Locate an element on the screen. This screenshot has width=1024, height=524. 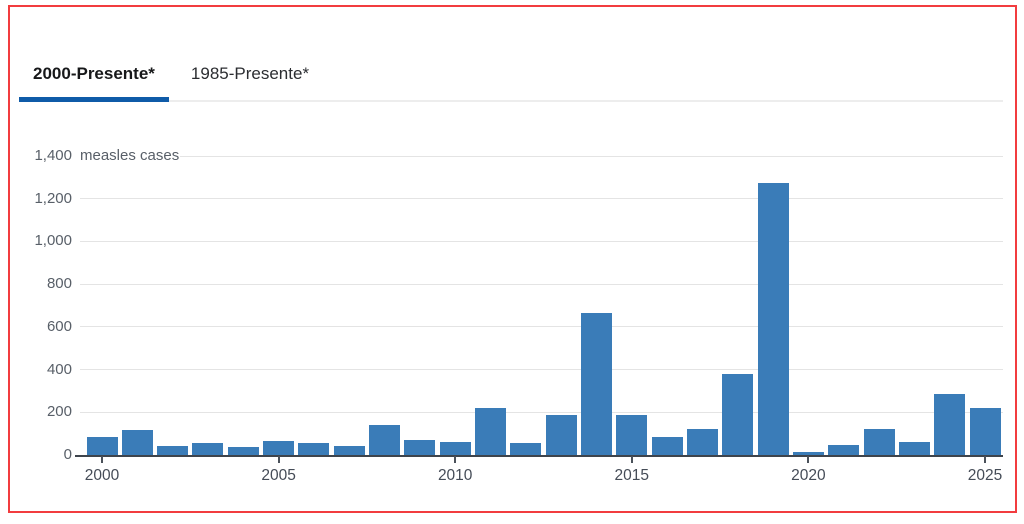
y-axis-label-1200: 1,200 is located at coordinates (53, 198).